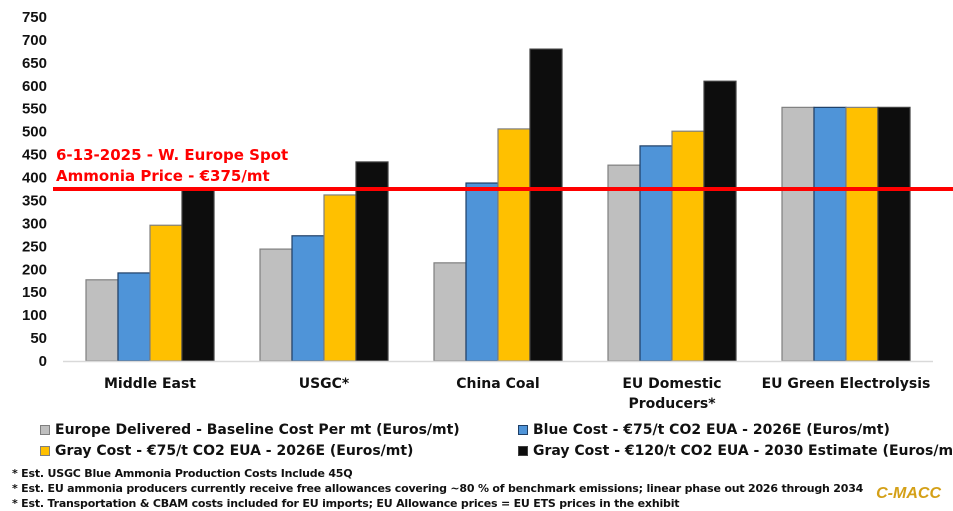 The width and height of the screenshot is (953, 511). I want to click on y-tick-label: 250, so click(34, 246).